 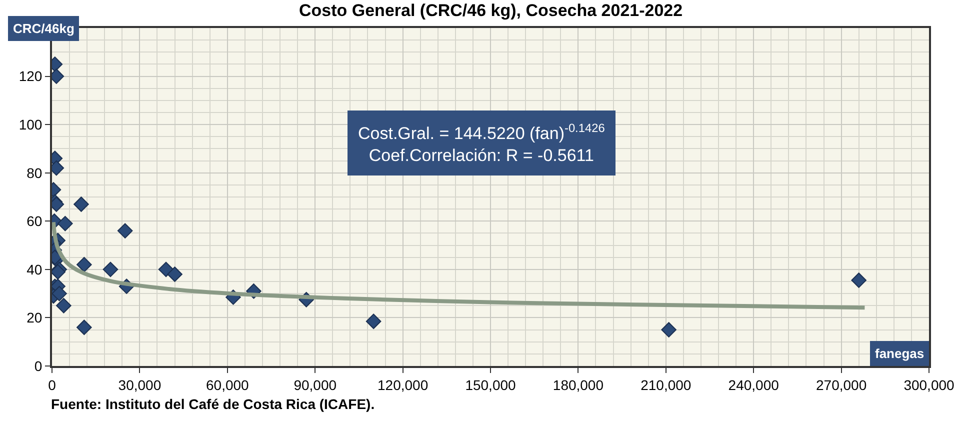 I want to click on y-tick-label: 60, so click(x=34, y=221).